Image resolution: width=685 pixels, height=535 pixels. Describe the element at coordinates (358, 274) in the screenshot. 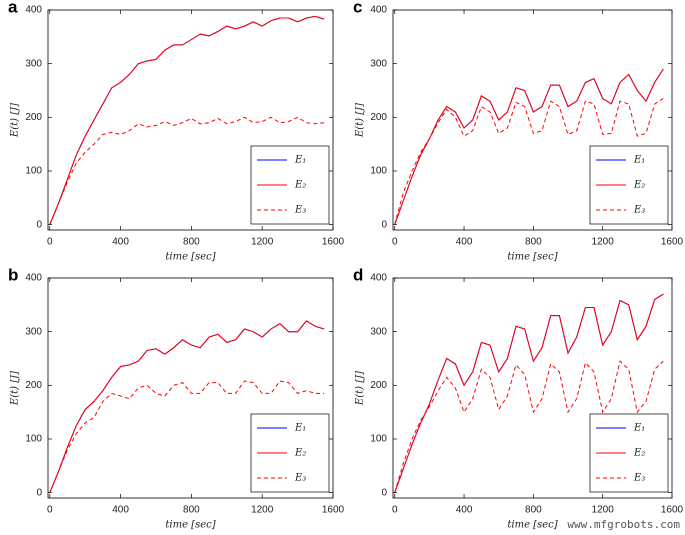

I see `panel-label: d` at that location.